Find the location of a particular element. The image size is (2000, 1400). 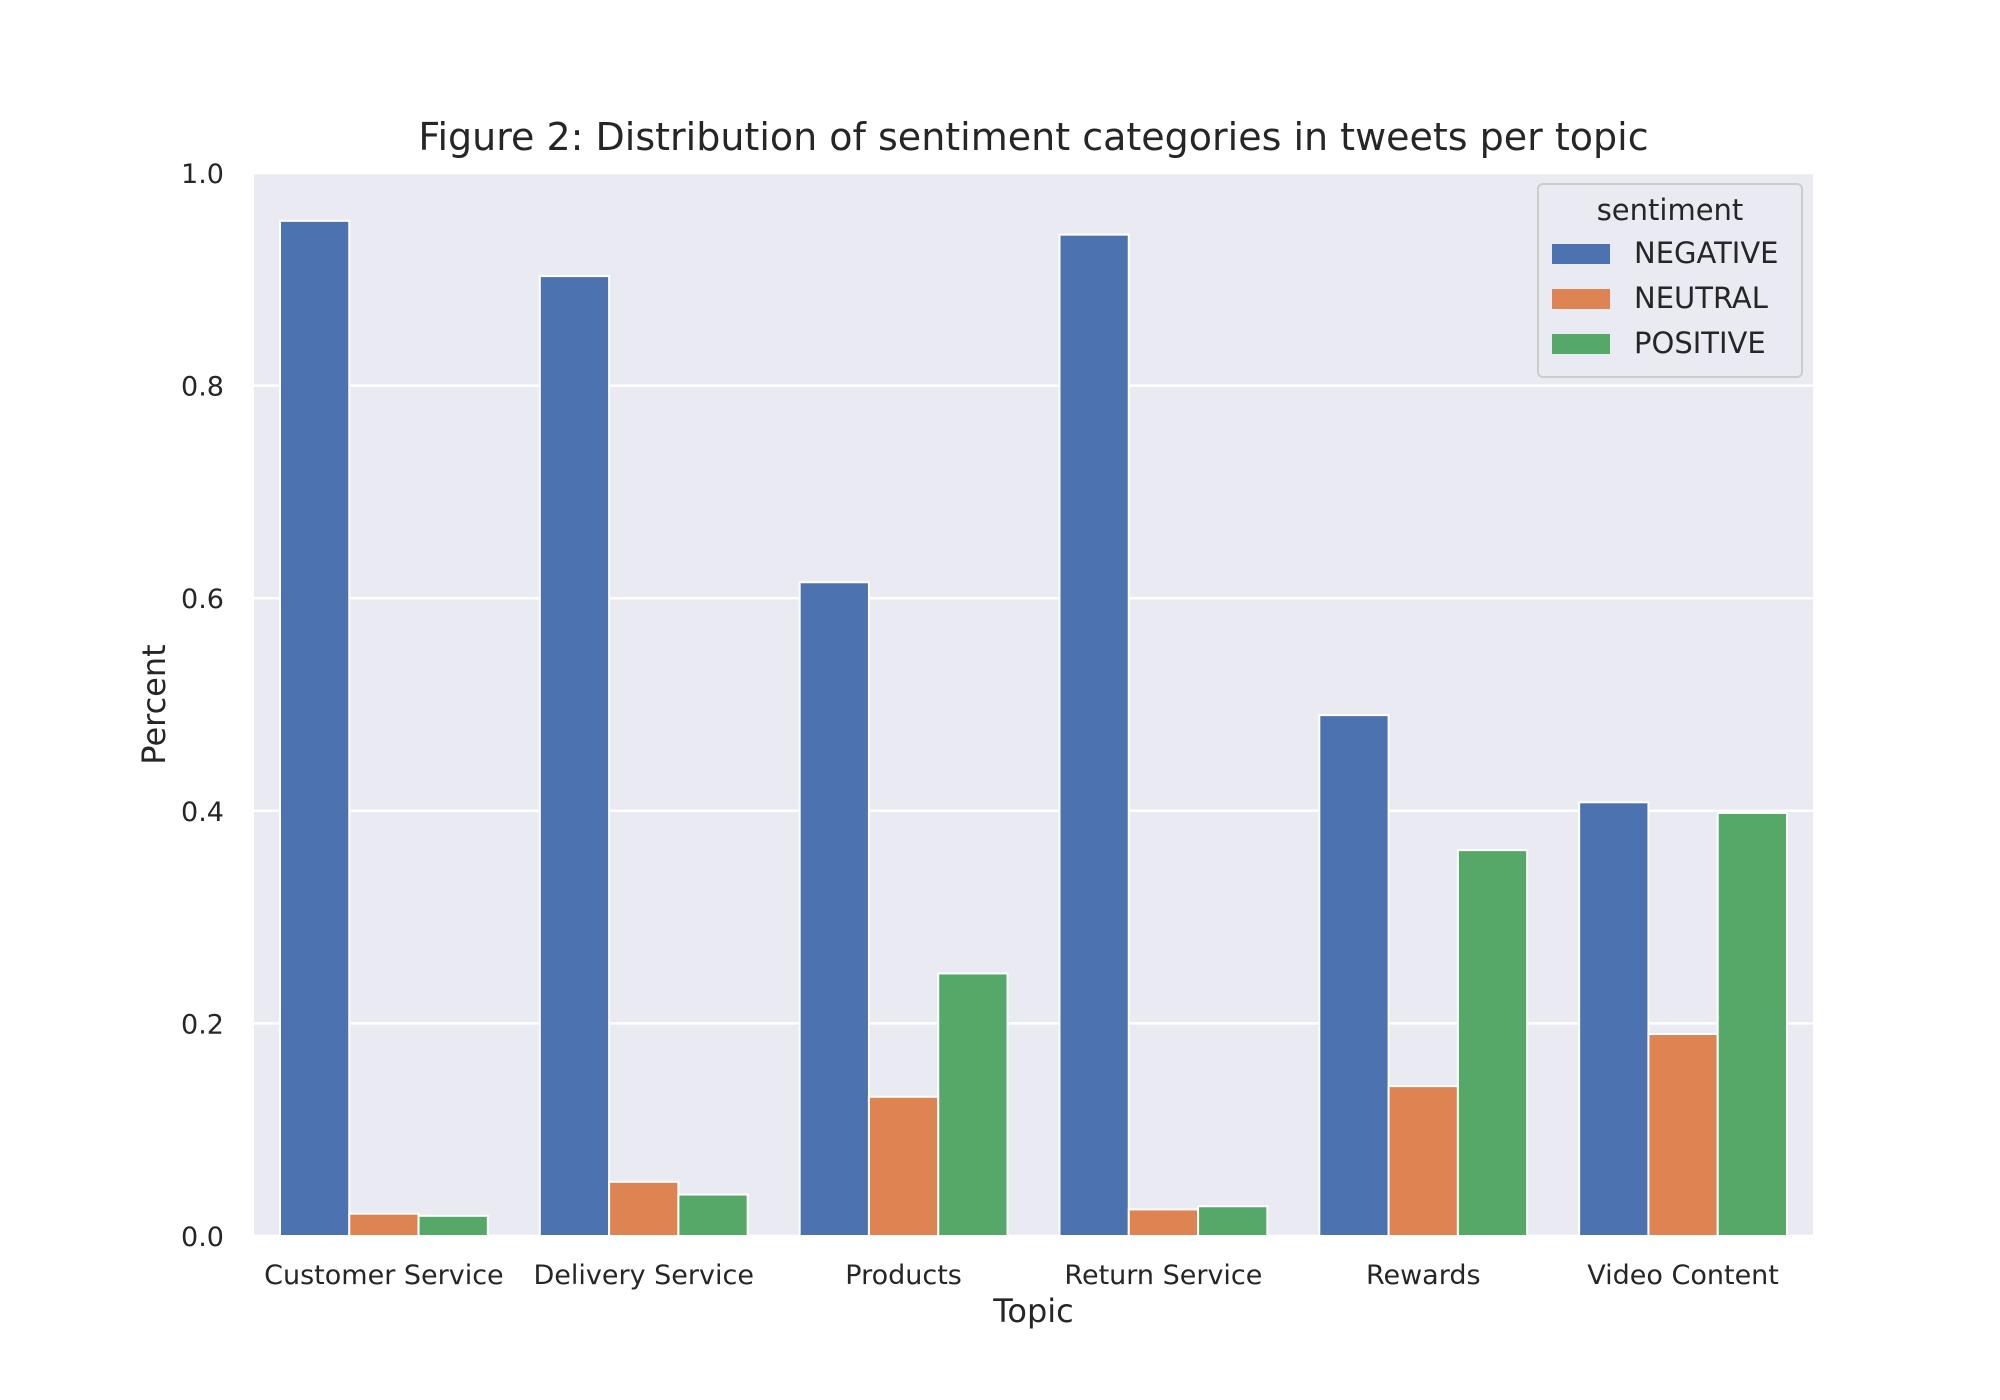

legend-swatch-positive is located at coordinates (1581, 344).